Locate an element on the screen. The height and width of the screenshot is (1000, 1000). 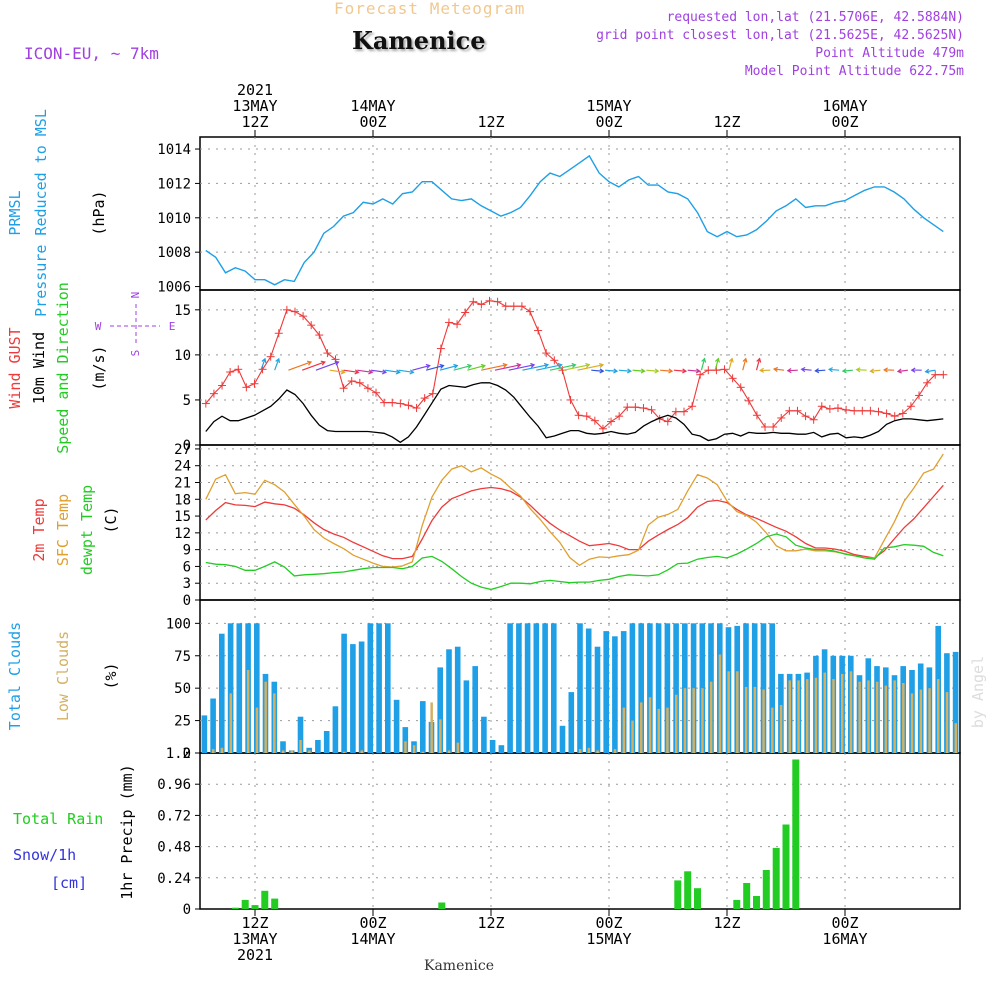
pressure-label-prmsl: PRMSL is located at coordinates (15, 212).